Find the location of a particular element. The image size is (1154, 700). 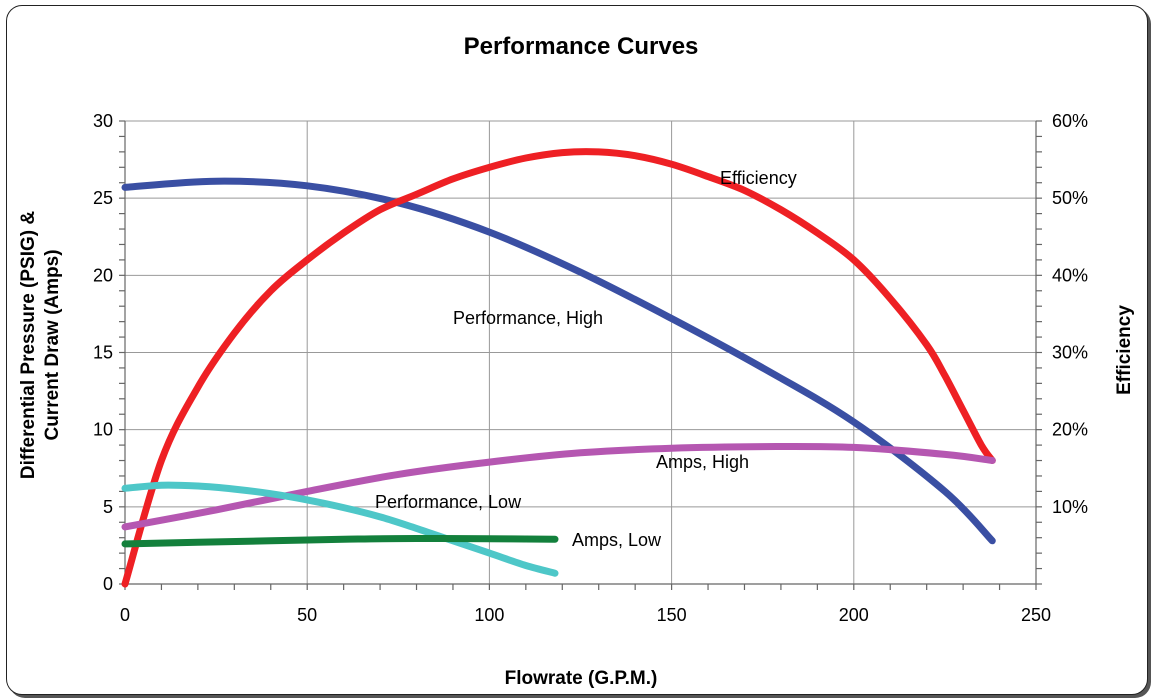

series-line-amps-high is located at coordinates (558, 486).